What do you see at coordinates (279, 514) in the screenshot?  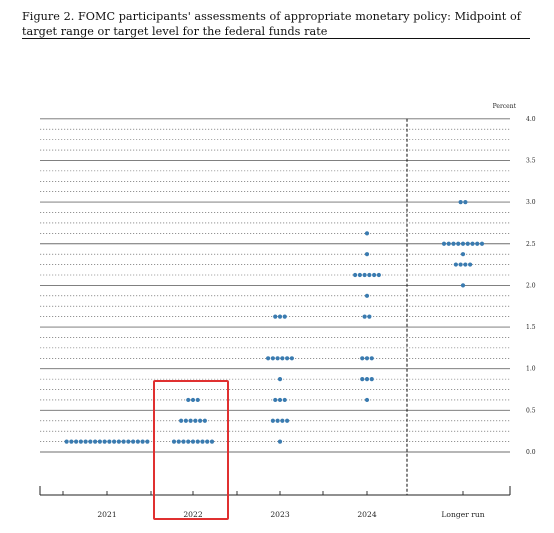 I see `x-category-label: 2023` at bounding box center [279, 514].